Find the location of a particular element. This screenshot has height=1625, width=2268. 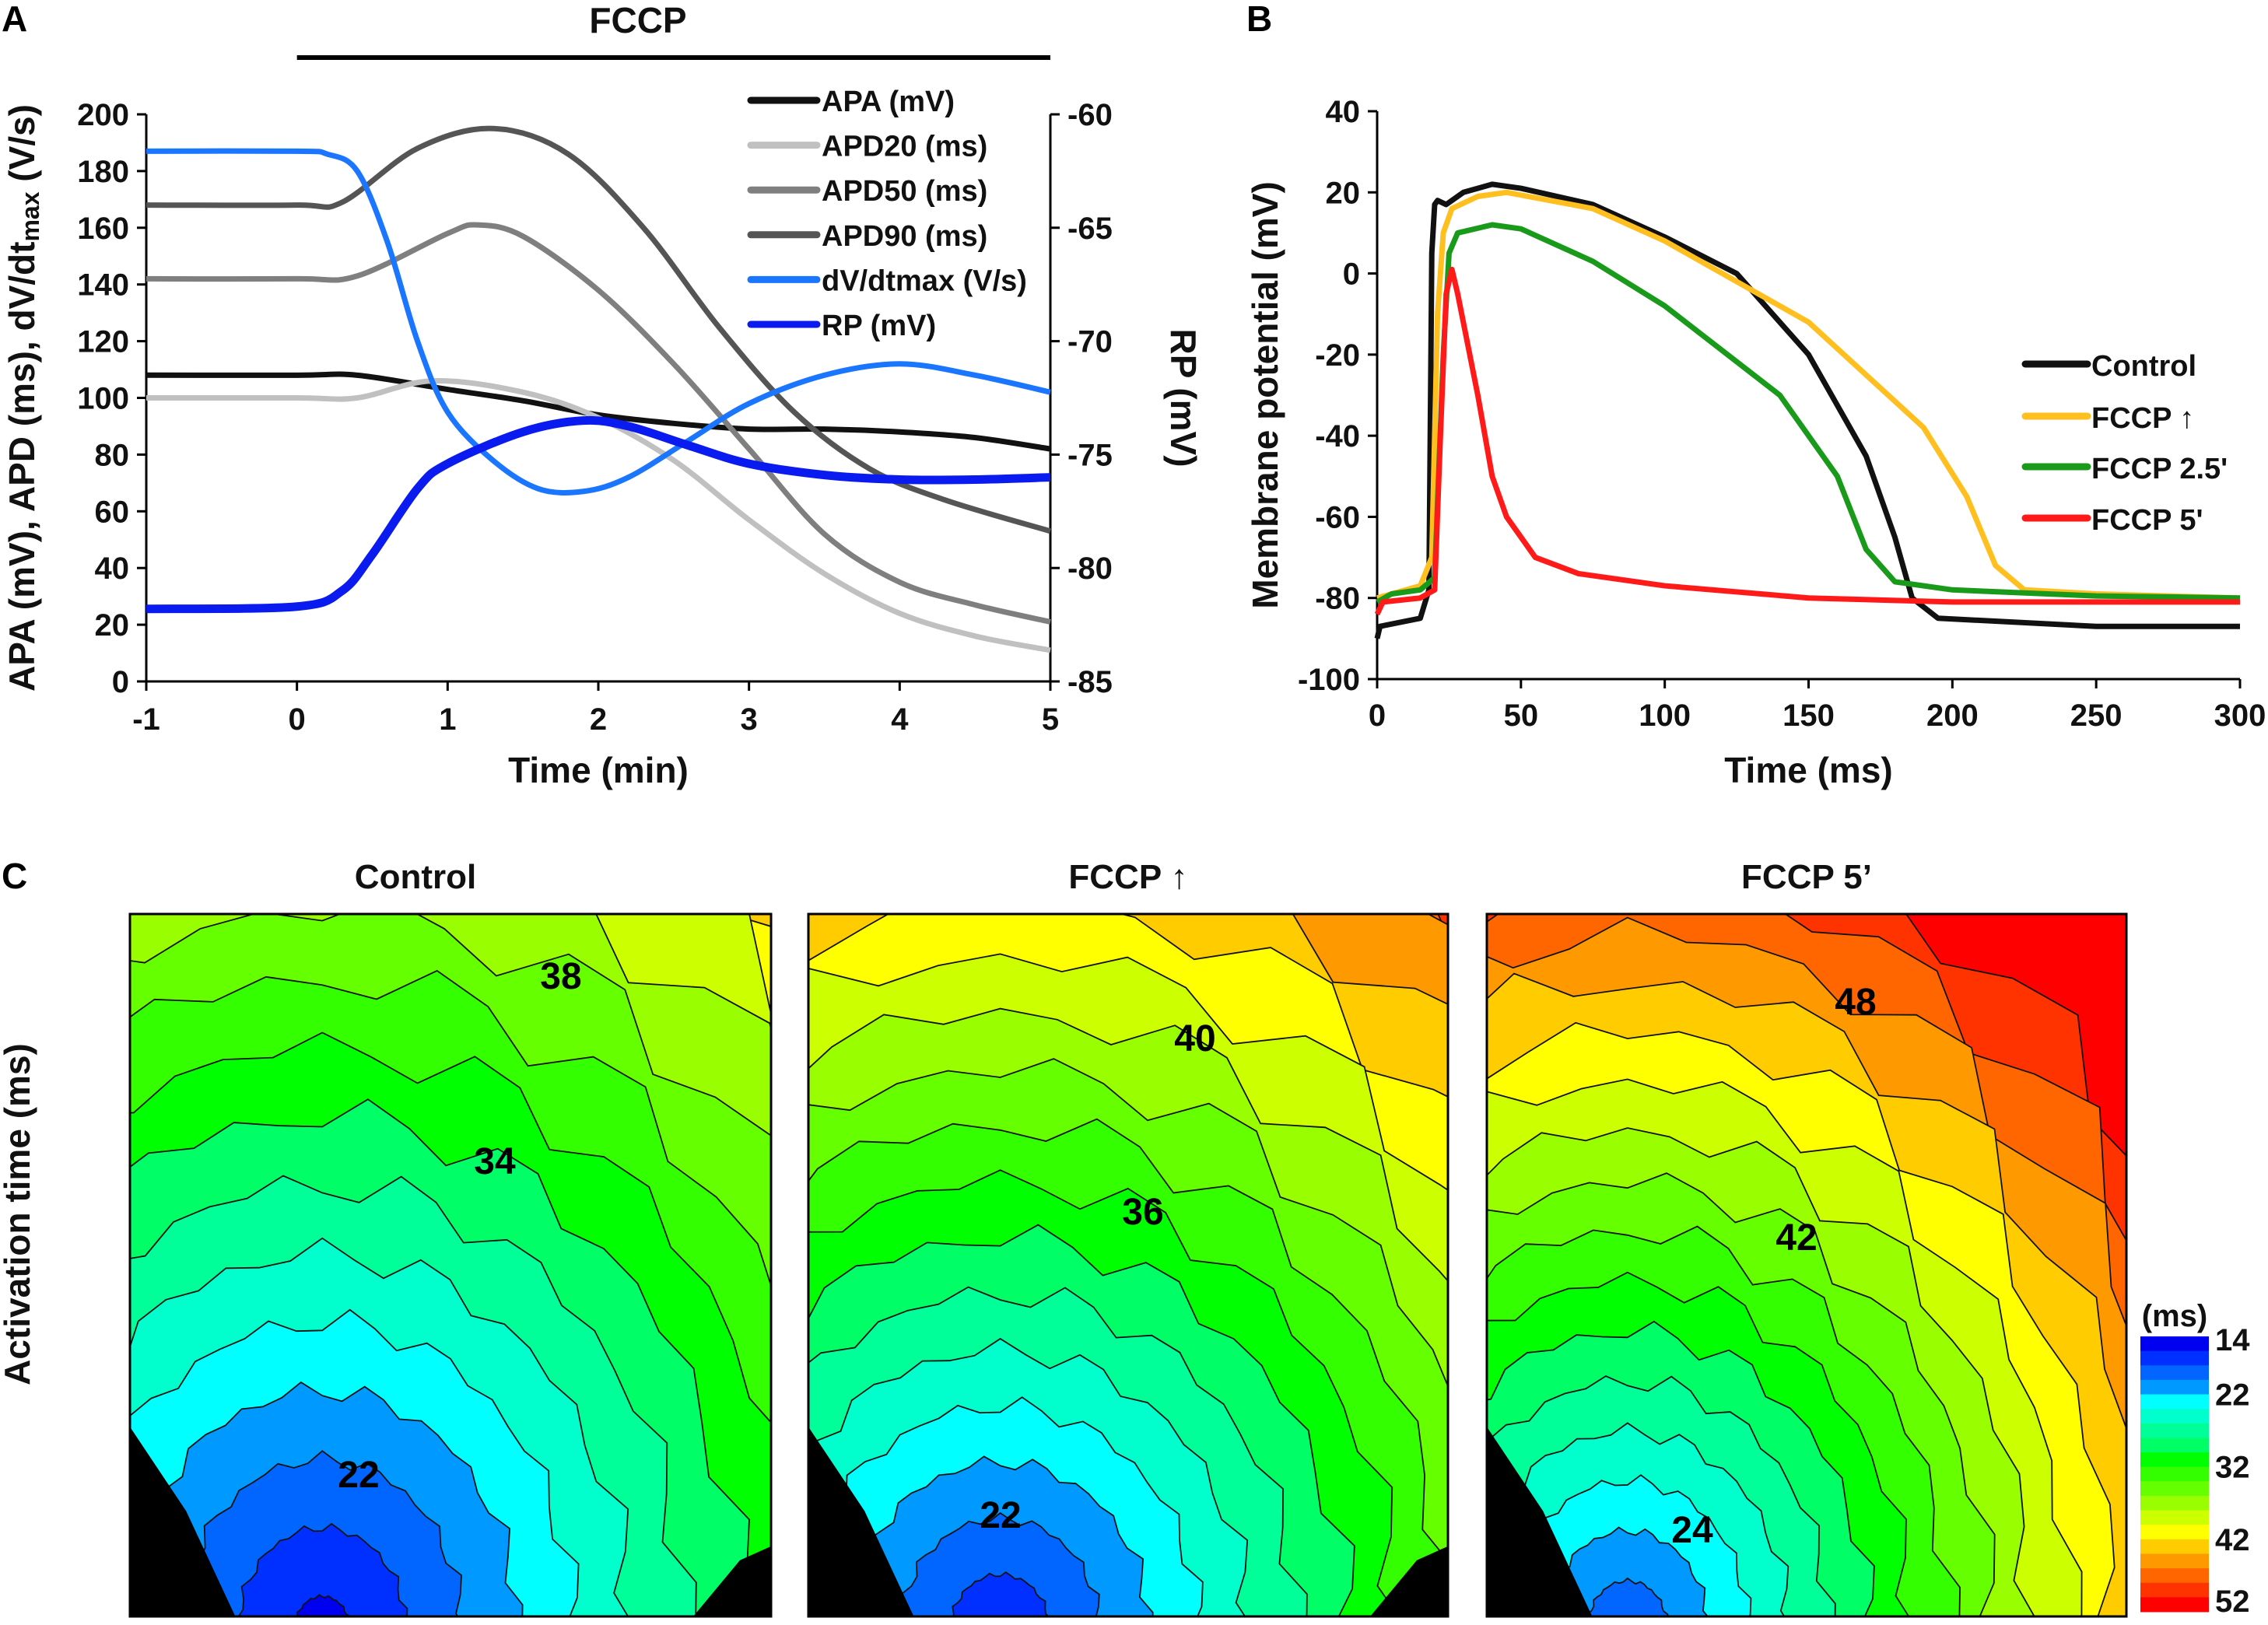

y2-tick-label: -70 is located at coordinates (1090, 342).